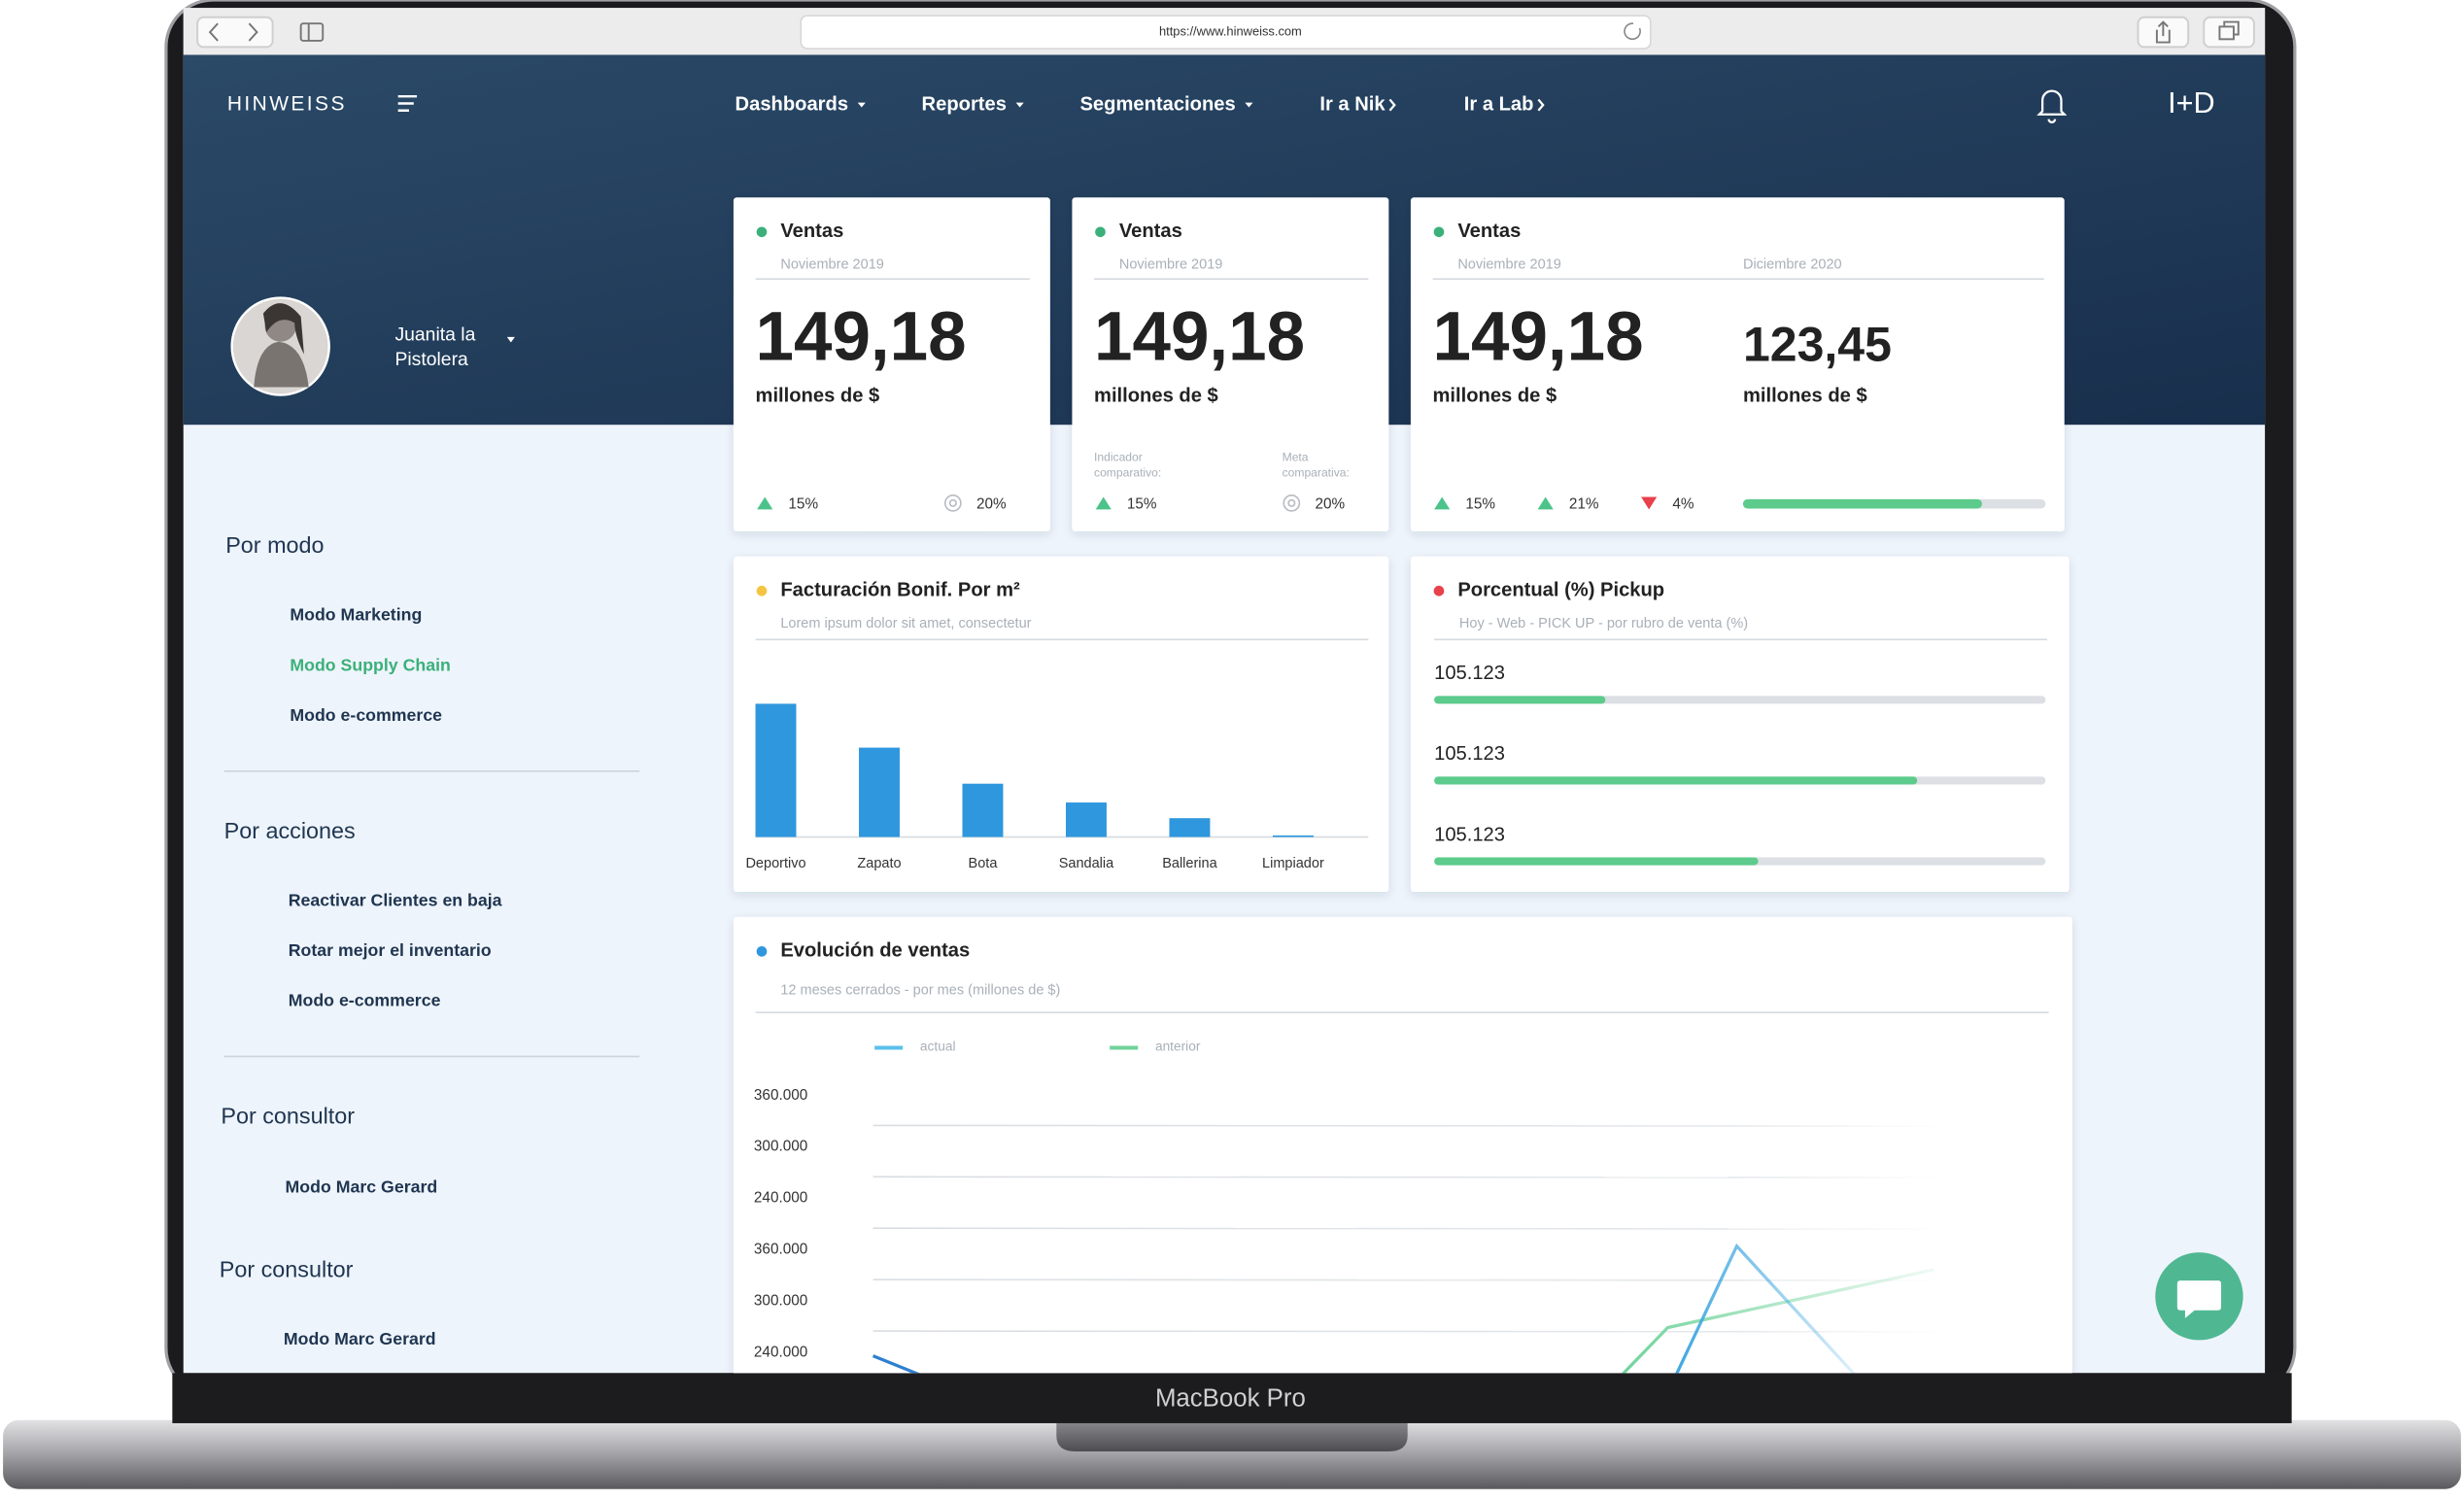 Image resolution: width=2464 pixels, height=1500 pixels. Describe the element at coordinates (1331, 504) in the screenshot. I see `stat-value: 20%` at that location.